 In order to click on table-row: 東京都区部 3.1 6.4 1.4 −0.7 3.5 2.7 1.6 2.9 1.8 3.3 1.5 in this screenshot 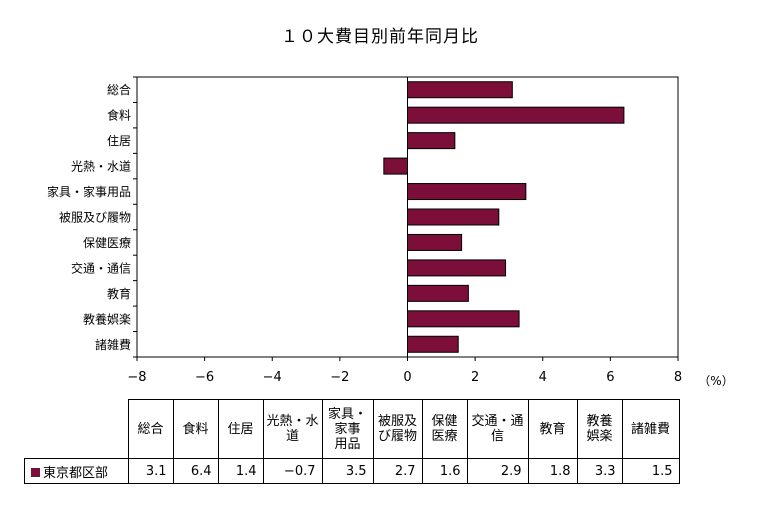, I will do `click(352, 471)`.